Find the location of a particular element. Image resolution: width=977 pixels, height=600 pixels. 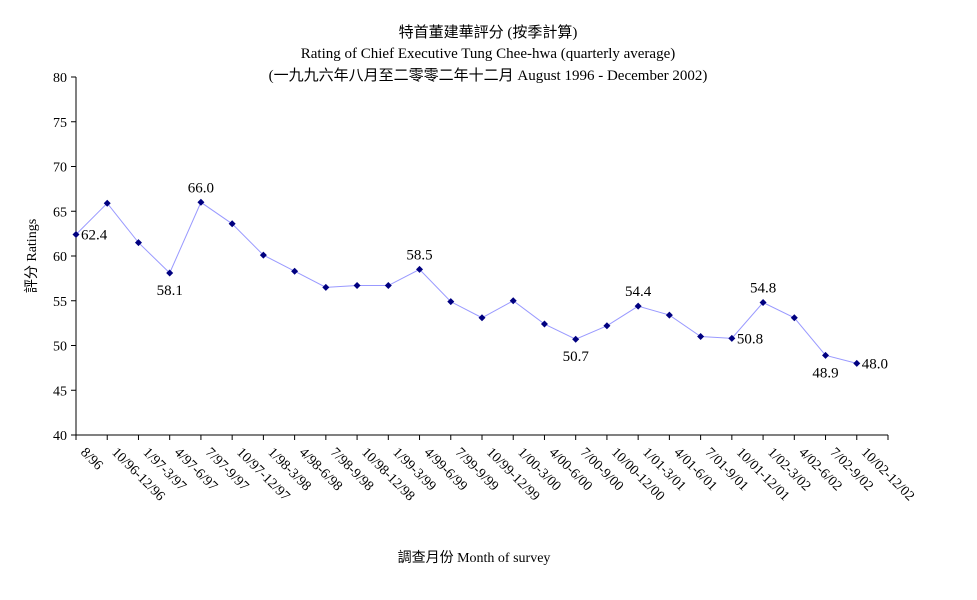

data-label: 62.4 is located at coordinates (94, 236).